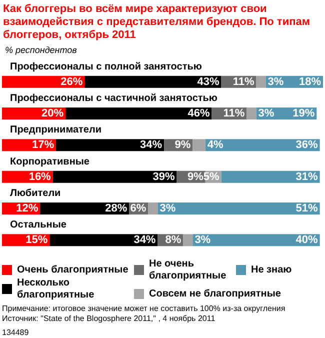  I want to click on data-label: 40%, so click(307, 240).